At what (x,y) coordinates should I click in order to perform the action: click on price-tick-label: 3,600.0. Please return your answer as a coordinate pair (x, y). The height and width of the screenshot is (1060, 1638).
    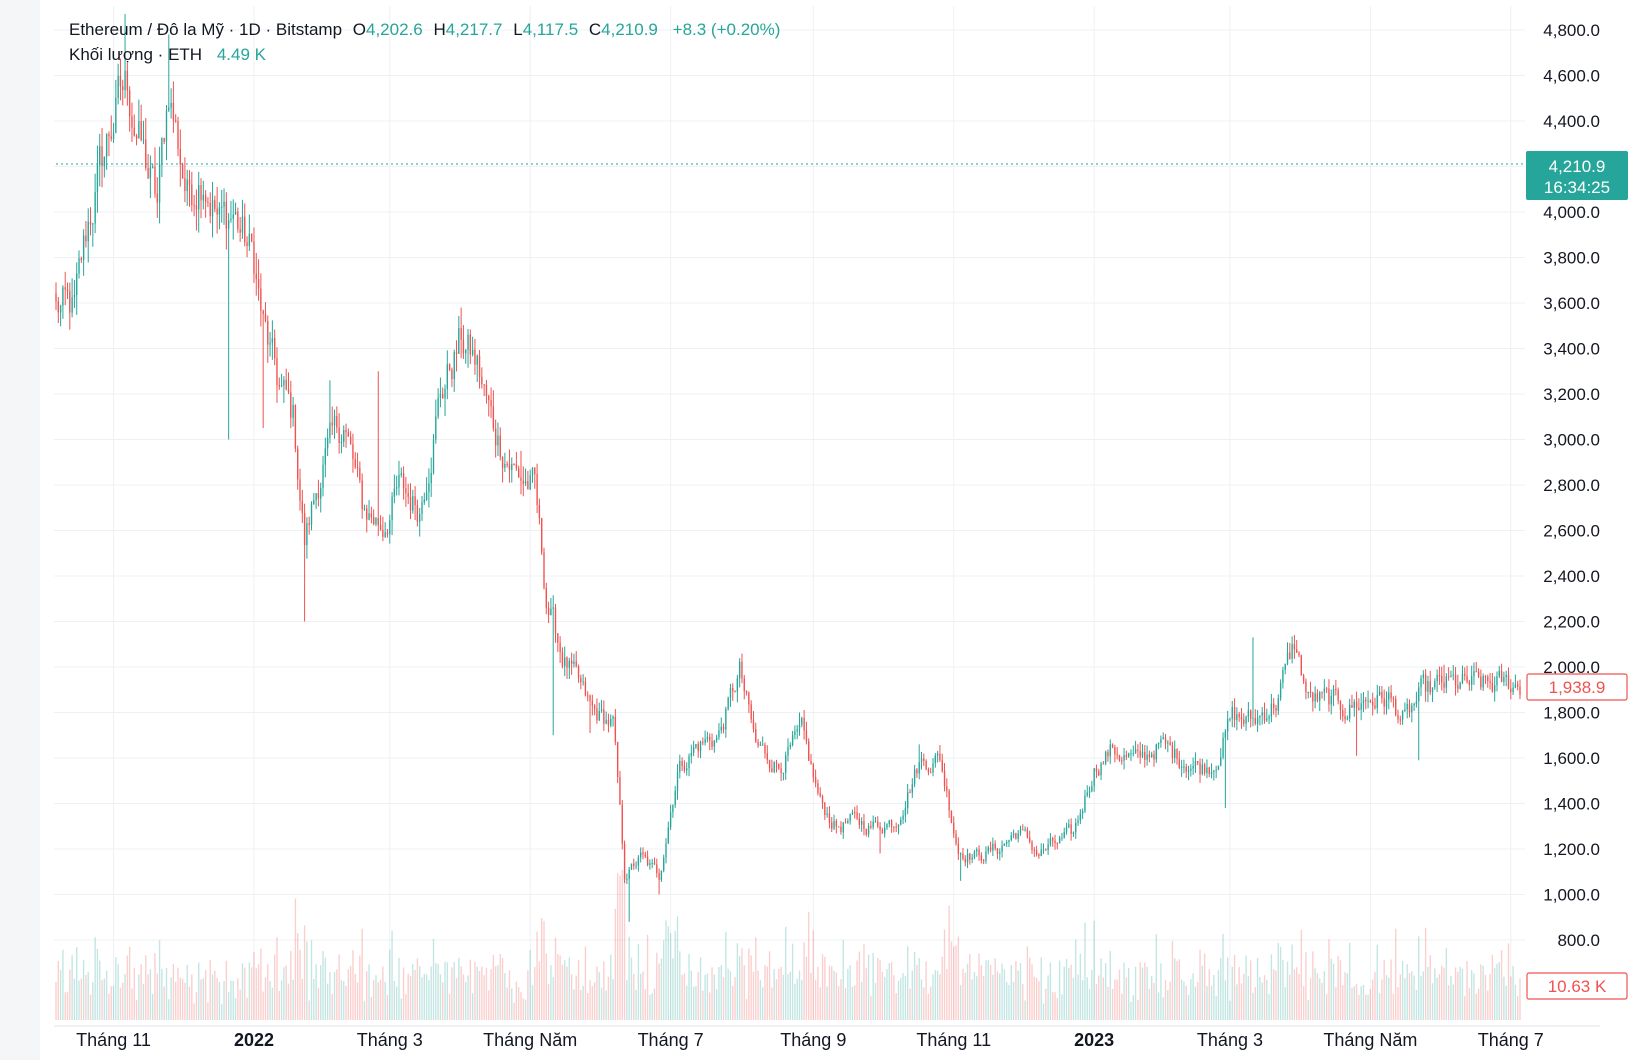
    Looking at the image, I should click on (1571, 303).